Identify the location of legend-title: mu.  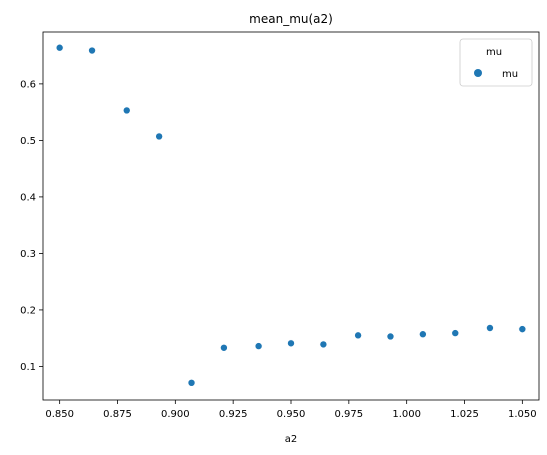
(494, 52).